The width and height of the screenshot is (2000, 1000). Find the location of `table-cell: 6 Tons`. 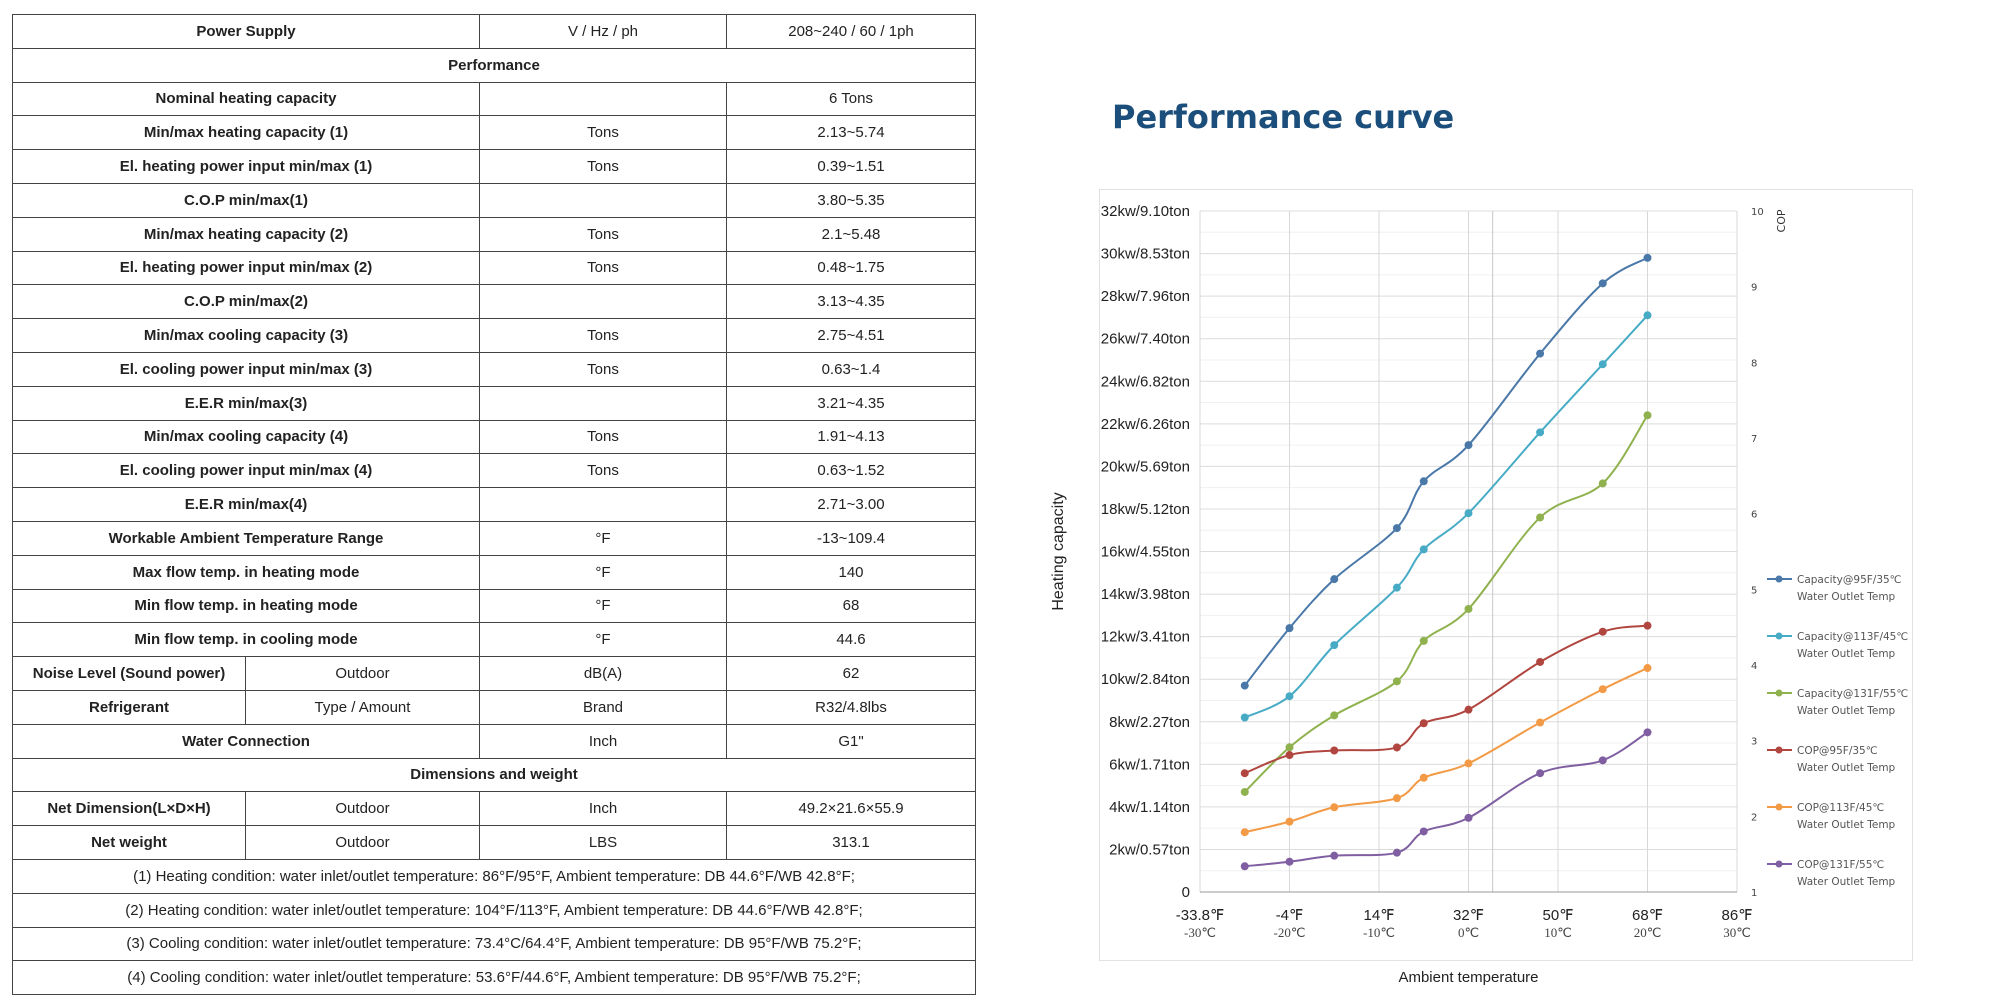

table-cell: 6 Tons is located at coordinates (851, 99).